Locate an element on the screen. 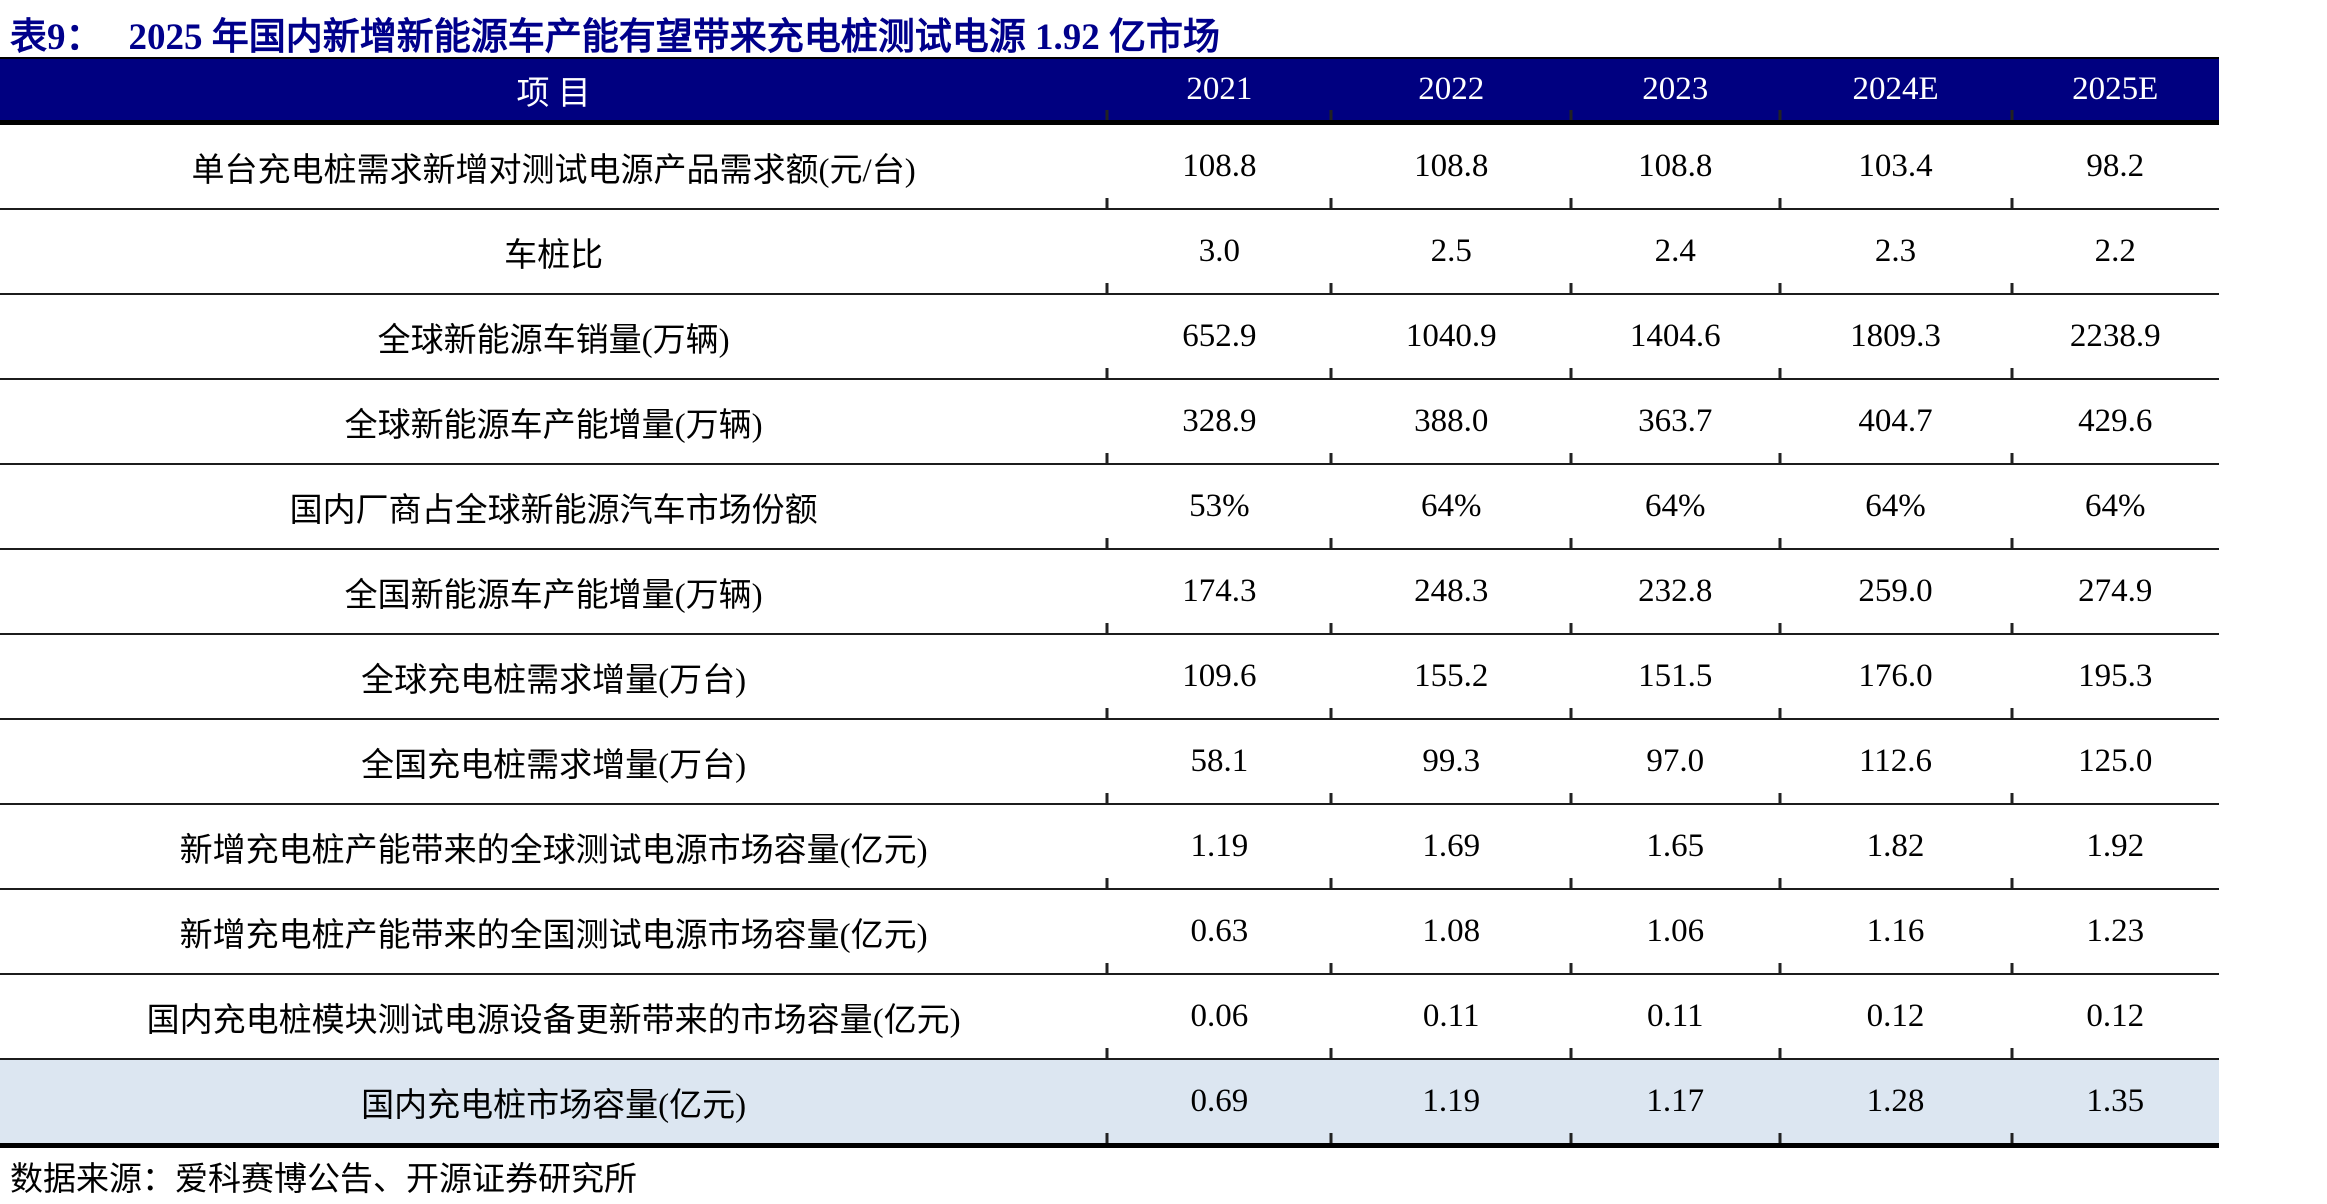 The height and width of the screenshot is (1204, 2327). cell-value: 1.69 is located at coordinates (1451, 846).